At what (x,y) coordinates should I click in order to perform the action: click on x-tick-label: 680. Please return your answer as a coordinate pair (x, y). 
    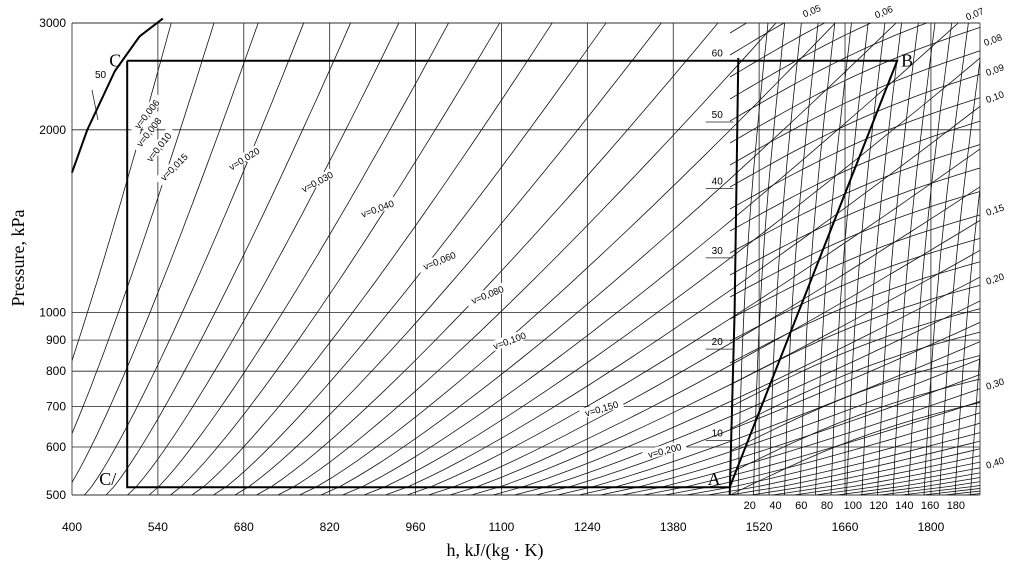
    Looking at the image, I should click on (244, 527).